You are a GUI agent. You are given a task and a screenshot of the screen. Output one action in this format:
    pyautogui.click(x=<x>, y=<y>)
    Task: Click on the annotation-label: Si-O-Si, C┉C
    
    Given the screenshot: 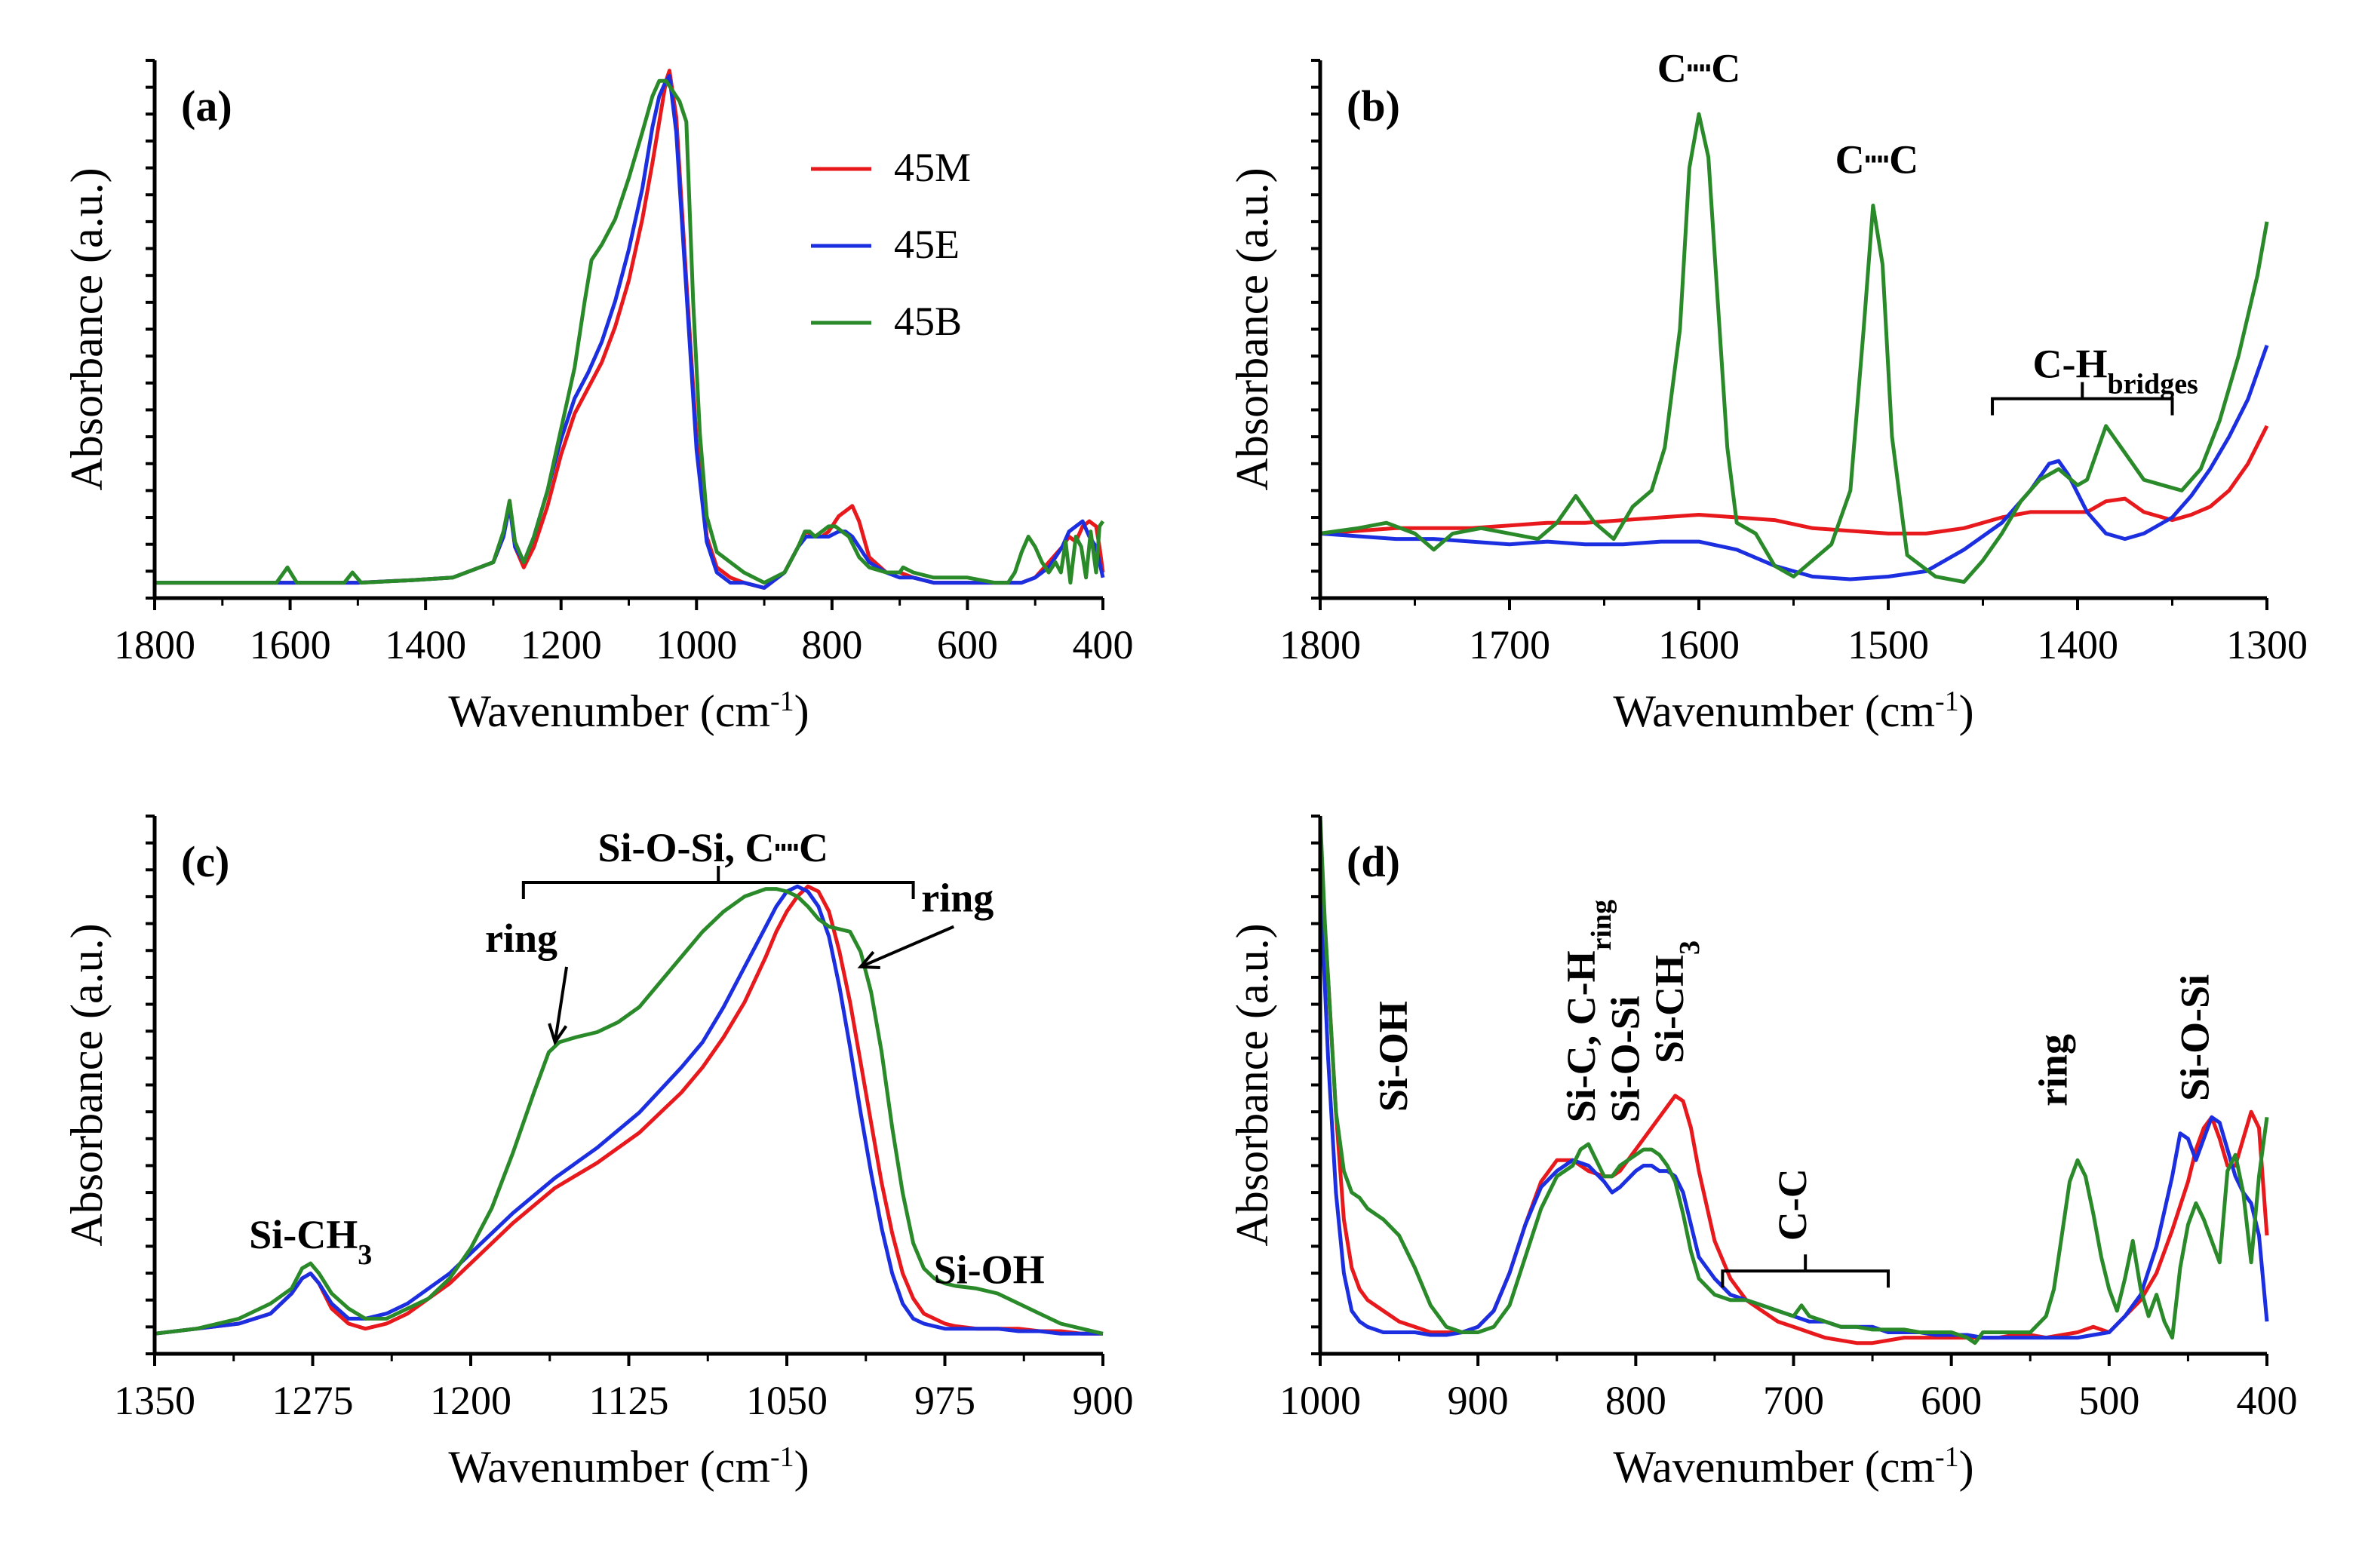 What is the action you would take?
    pyautogui.click(x=712, y=848)
    